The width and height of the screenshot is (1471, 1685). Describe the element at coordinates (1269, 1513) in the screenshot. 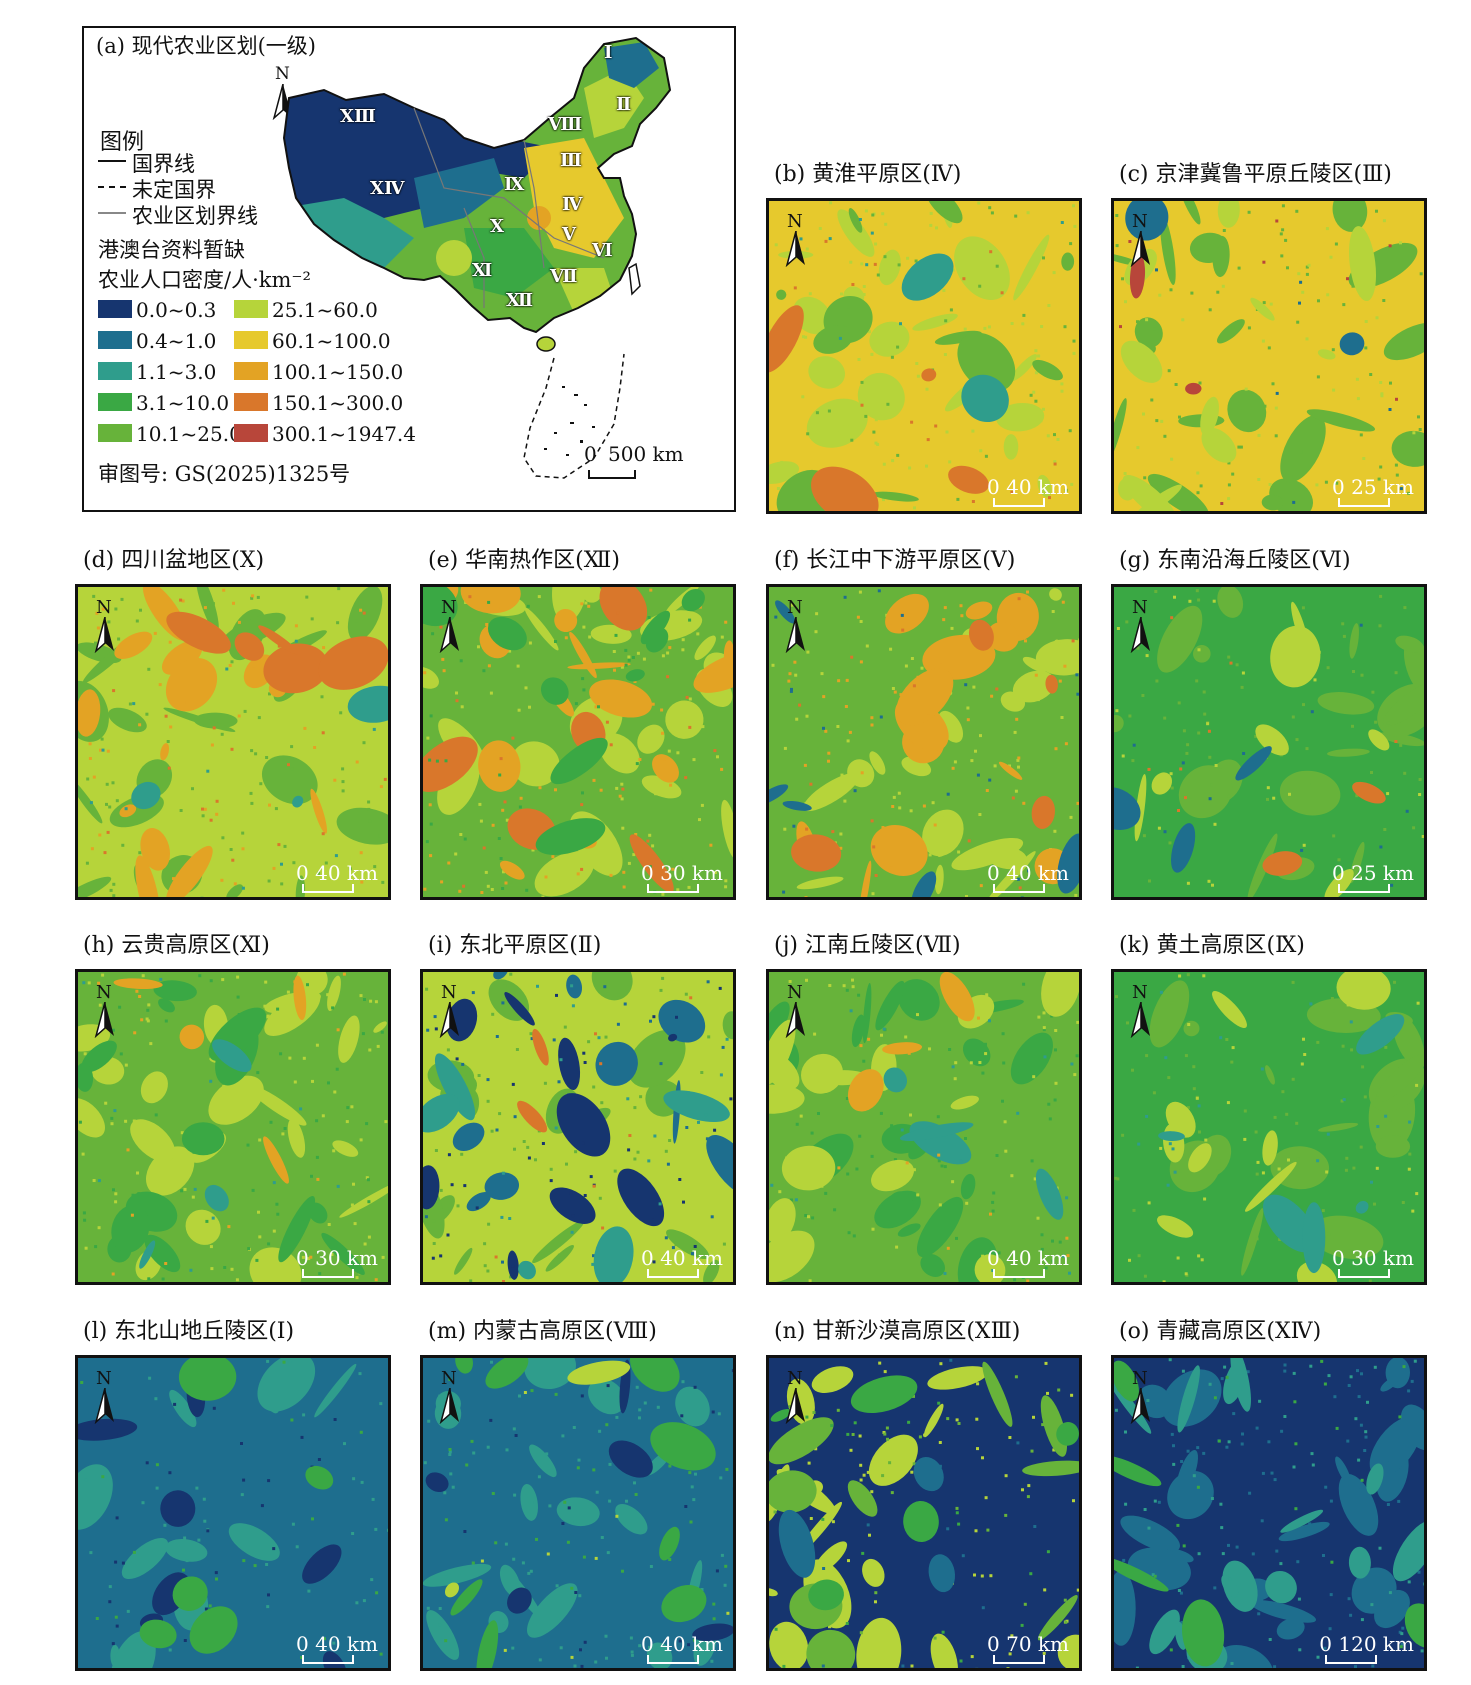

I see `panel-map-o: N 0 120 km` at that location.